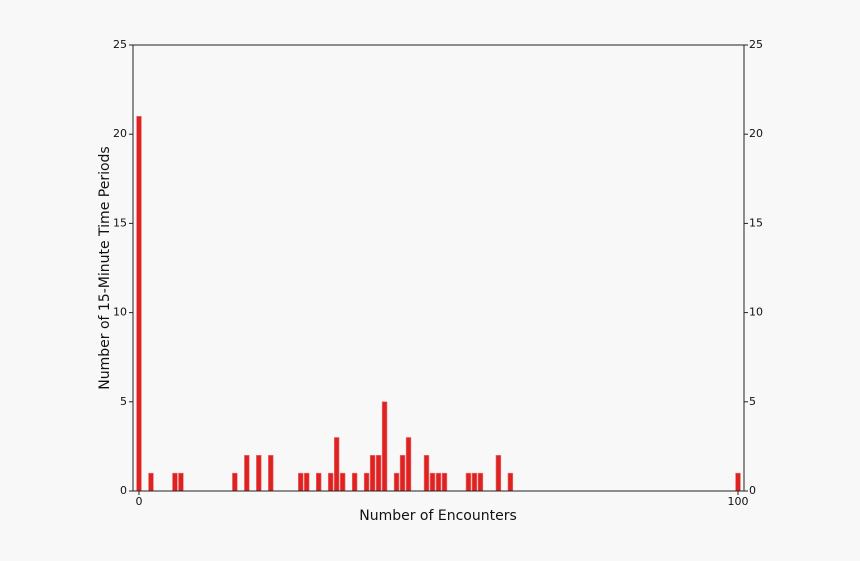  What do you see at coordinates (756, 133) in the screenshot?
I see `y2-tick-label: 20` at bounding box center [756, 133].